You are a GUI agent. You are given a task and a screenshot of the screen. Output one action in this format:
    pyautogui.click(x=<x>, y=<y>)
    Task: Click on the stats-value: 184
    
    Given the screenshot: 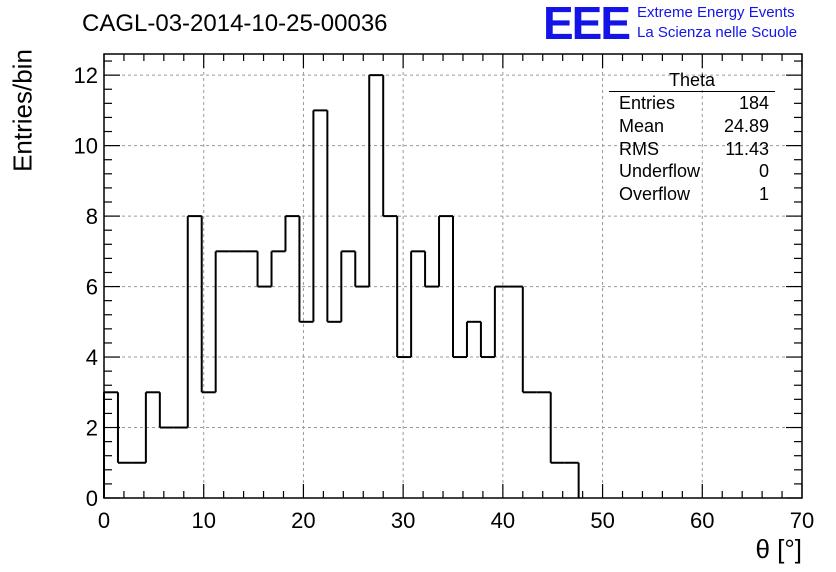 What is the action you would take?
    pyautogui.click(x=753, y=103)
    